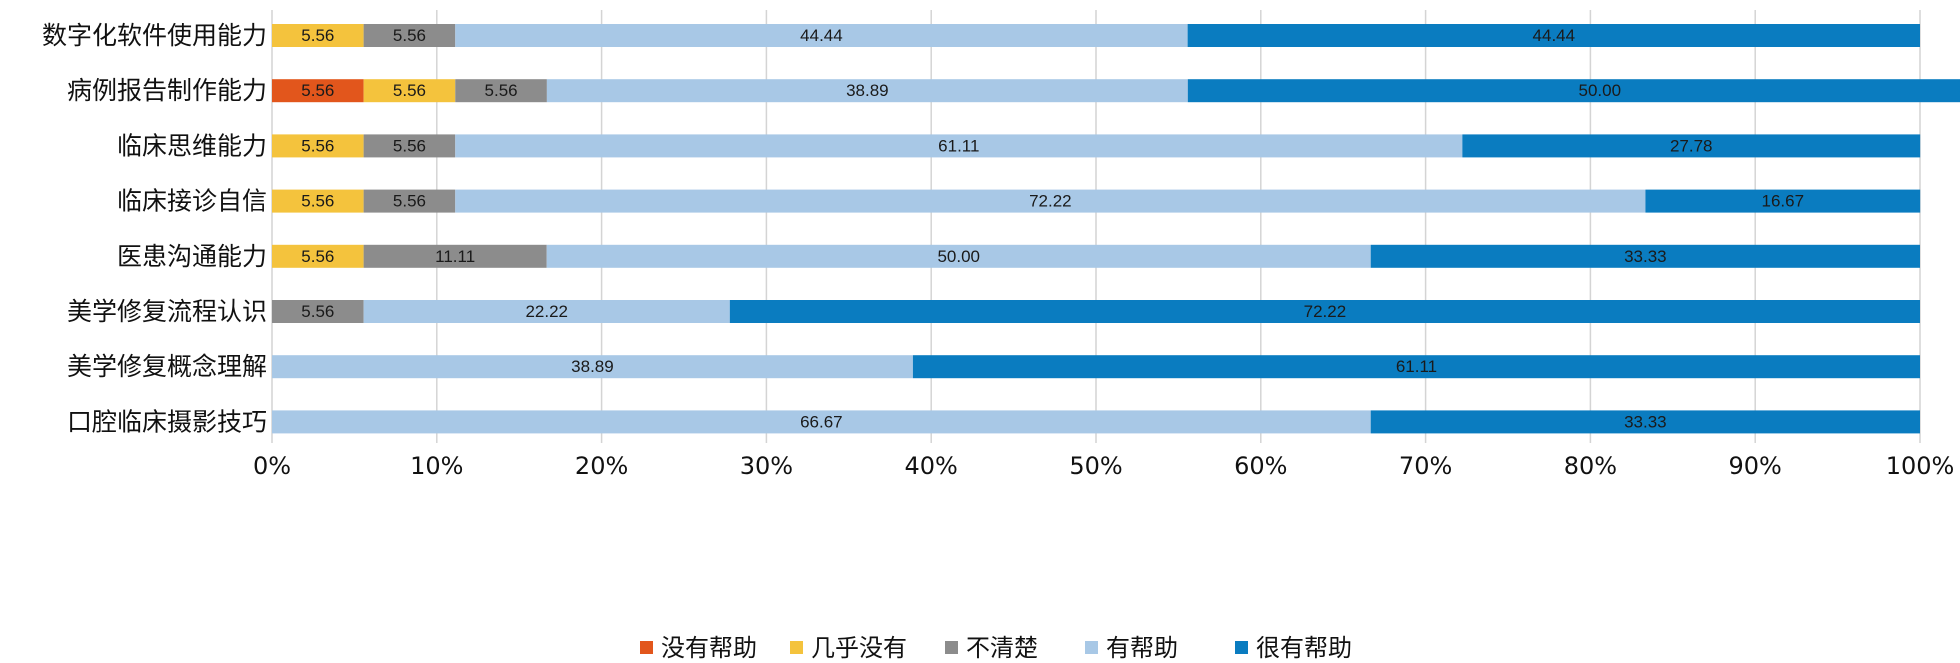 The height and width of the screenshot is (663, 1960). What do you see at coordinates (1920, 466) in the screenshot?
I see `x-tick-label: 100%` at bounding box center [1920, 466].